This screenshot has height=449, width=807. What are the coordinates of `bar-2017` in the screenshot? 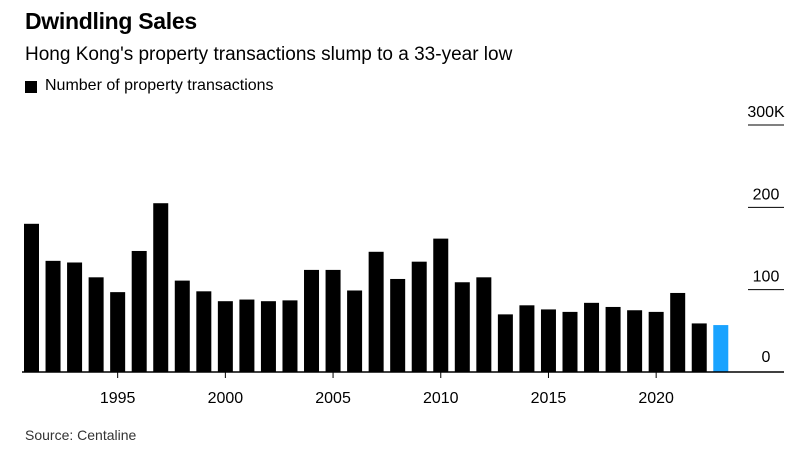 It's located at (592, 337).